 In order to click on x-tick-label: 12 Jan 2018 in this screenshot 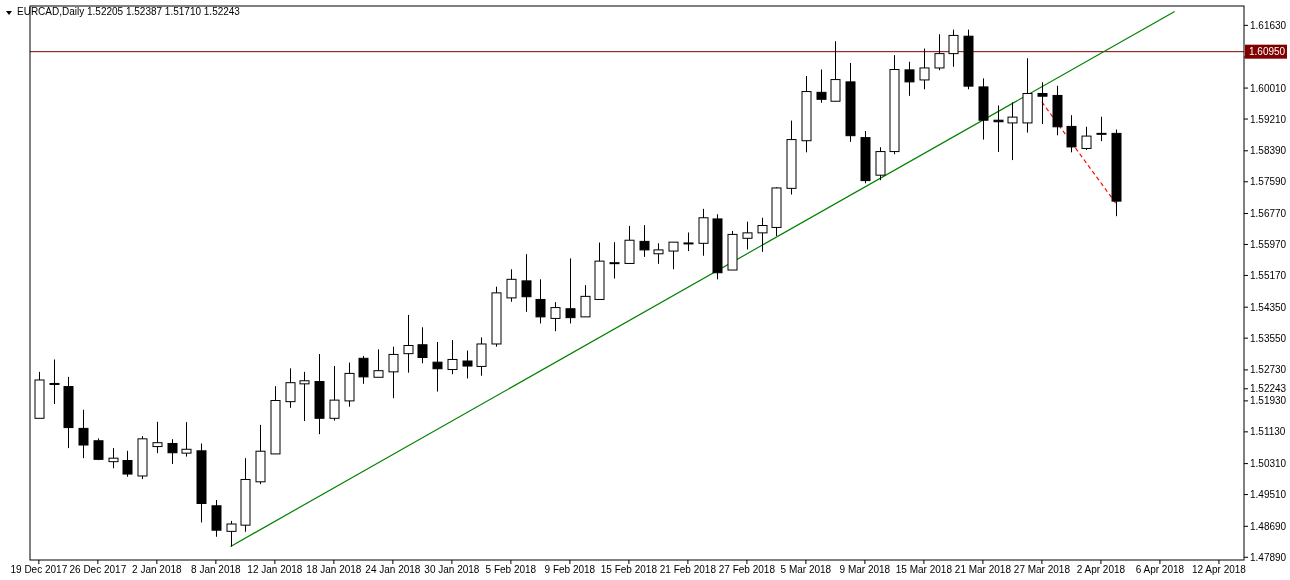, I will do `click(275, 569)`.